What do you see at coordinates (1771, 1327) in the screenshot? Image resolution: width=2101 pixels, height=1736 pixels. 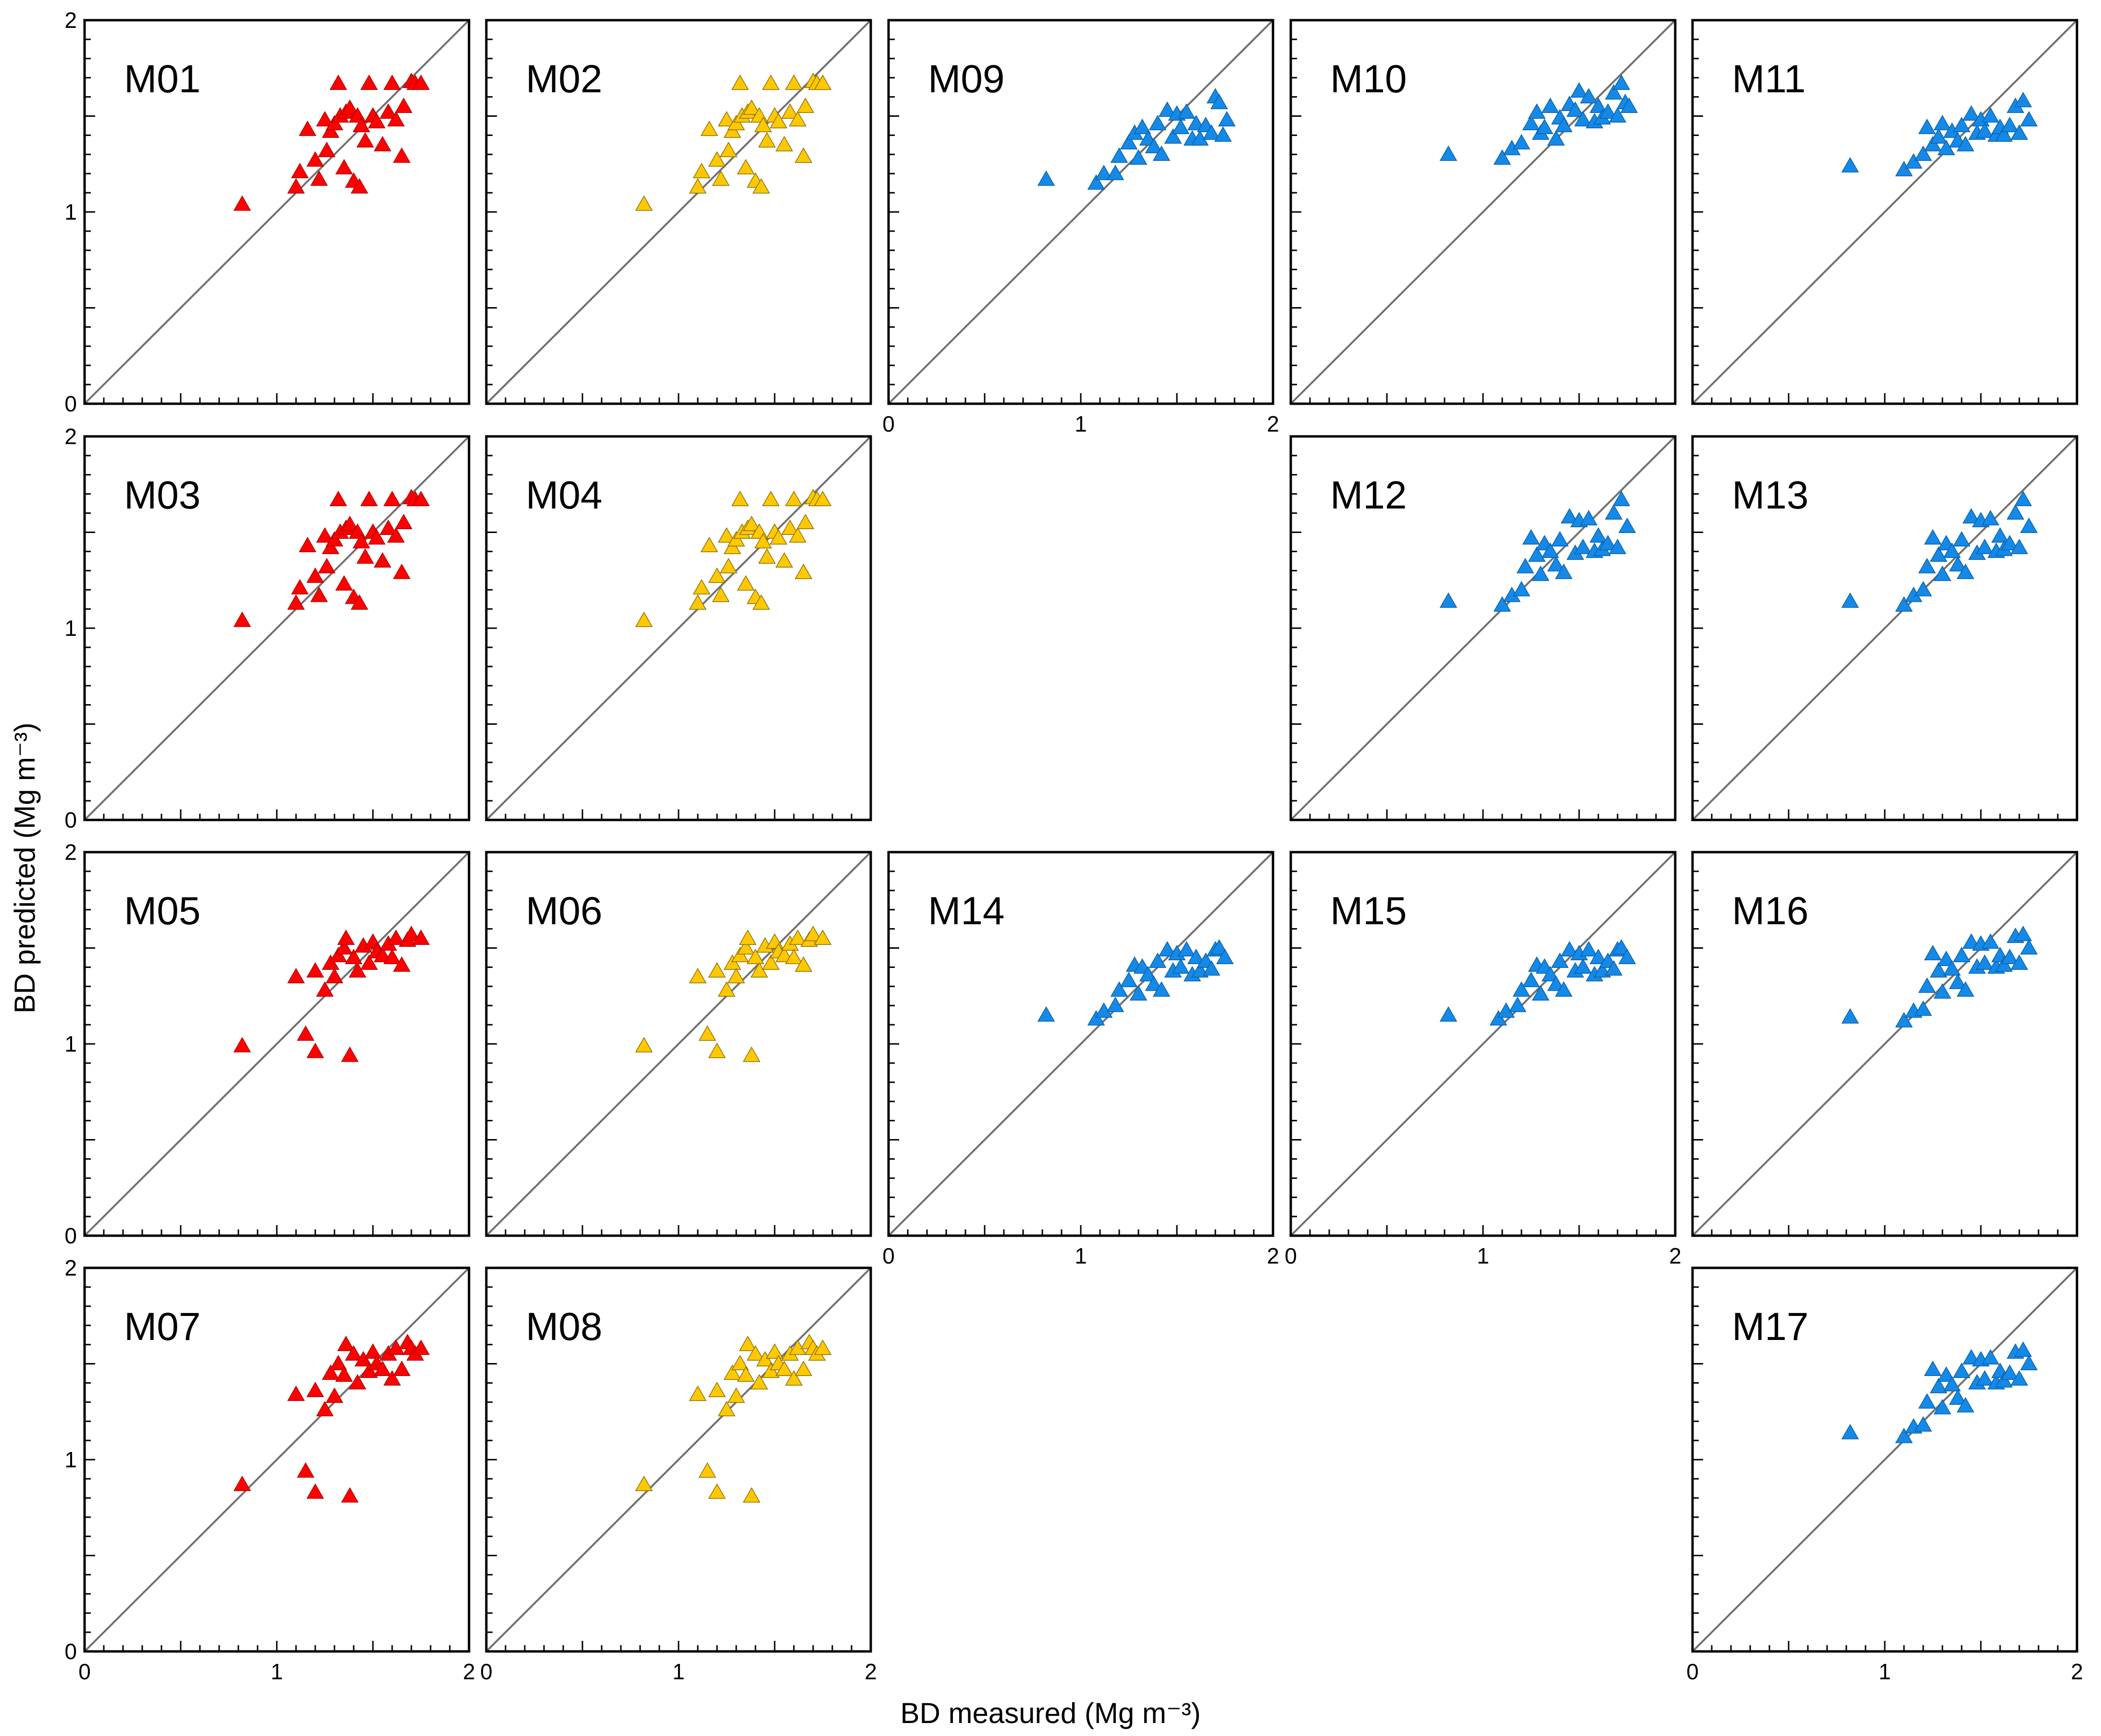 I see `panel-label: M17` at bounding box center [1771, 1327].